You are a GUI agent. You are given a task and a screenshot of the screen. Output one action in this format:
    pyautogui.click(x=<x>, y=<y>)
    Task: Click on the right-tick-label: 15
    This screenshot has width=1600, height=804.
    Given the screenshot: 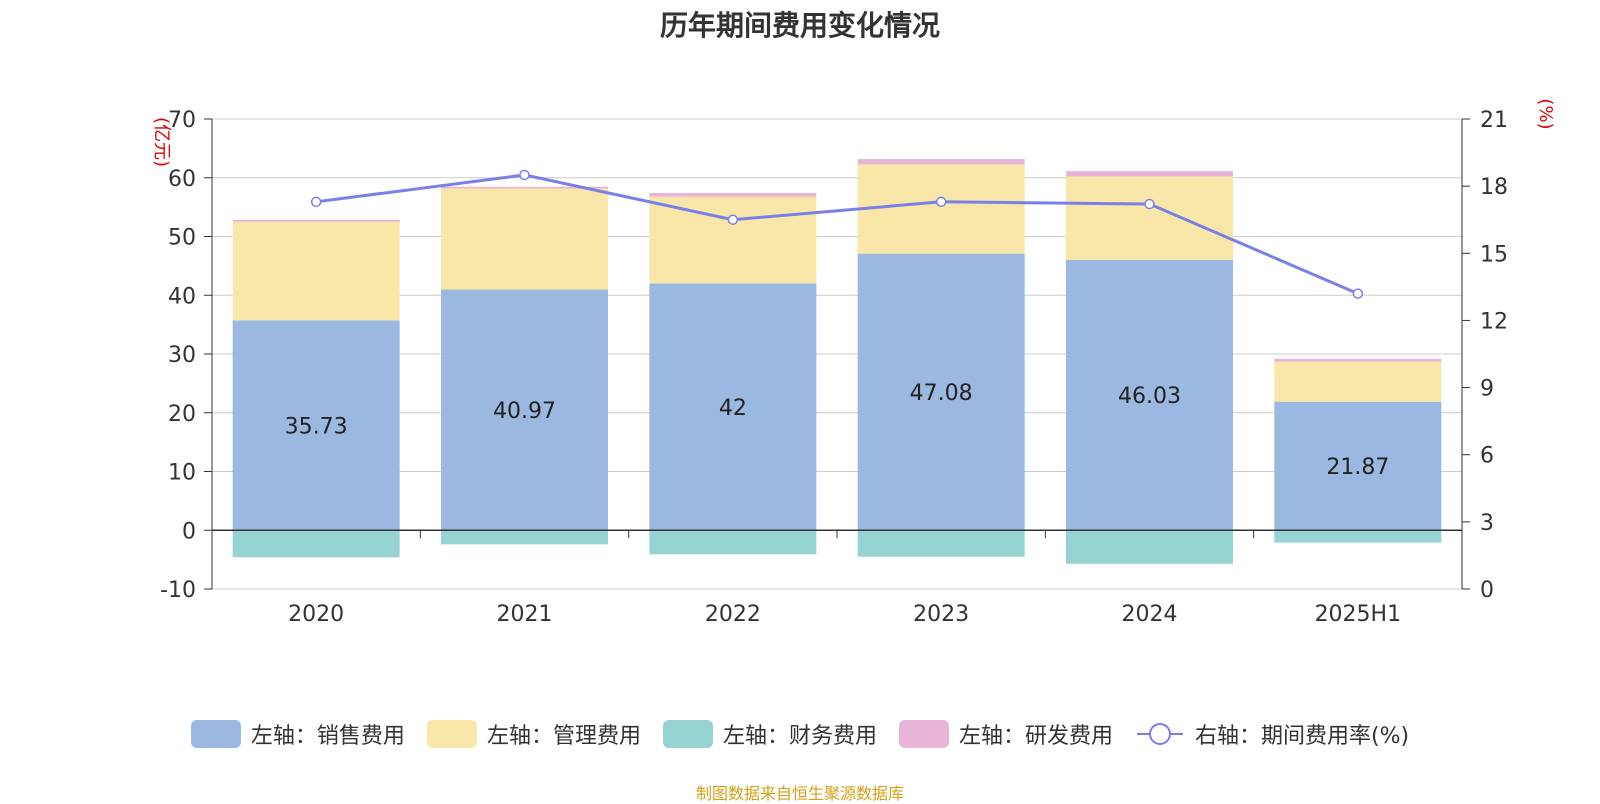 What is the action you would take?
    pyautogui.click(x=1494, y=254)
    